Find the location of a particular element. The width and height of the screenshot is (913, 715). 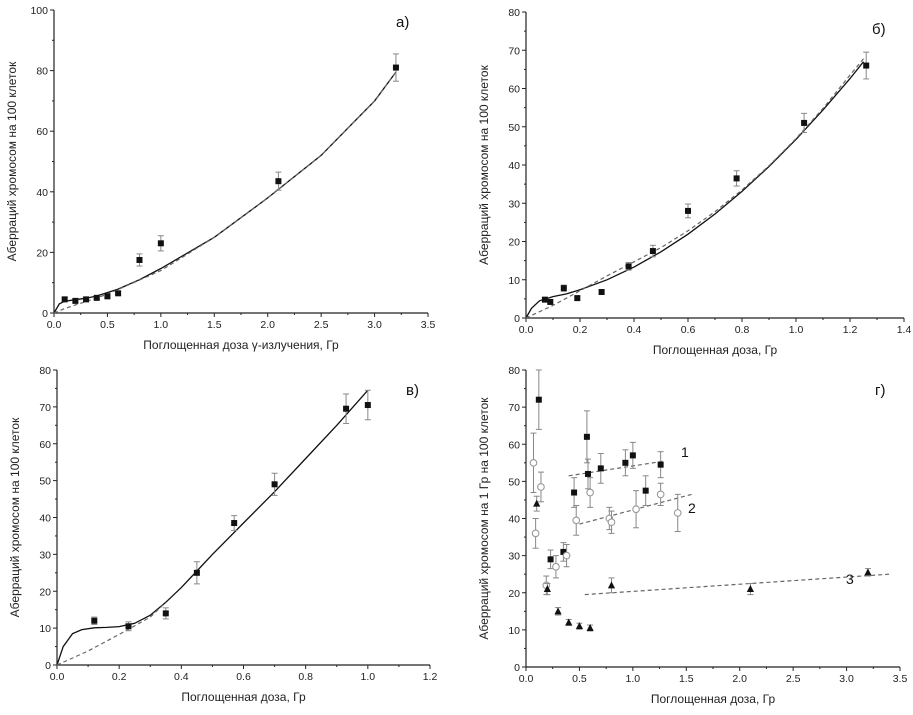

x-tick-label: 2.0 is located at coordinates (267, 325).